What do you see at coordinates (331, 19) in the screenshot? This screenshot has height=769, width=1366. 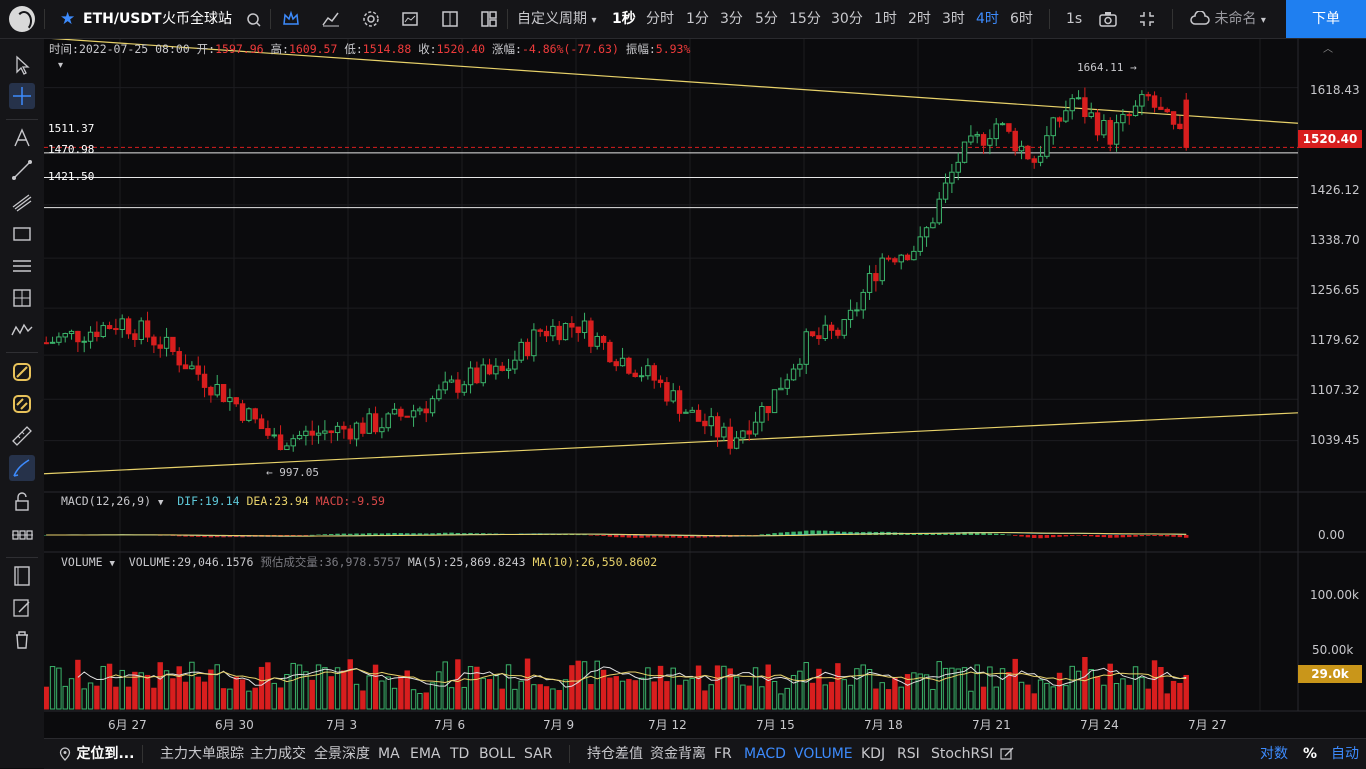 I see `indicator-chart-icon` at bounding box center [331, 19].